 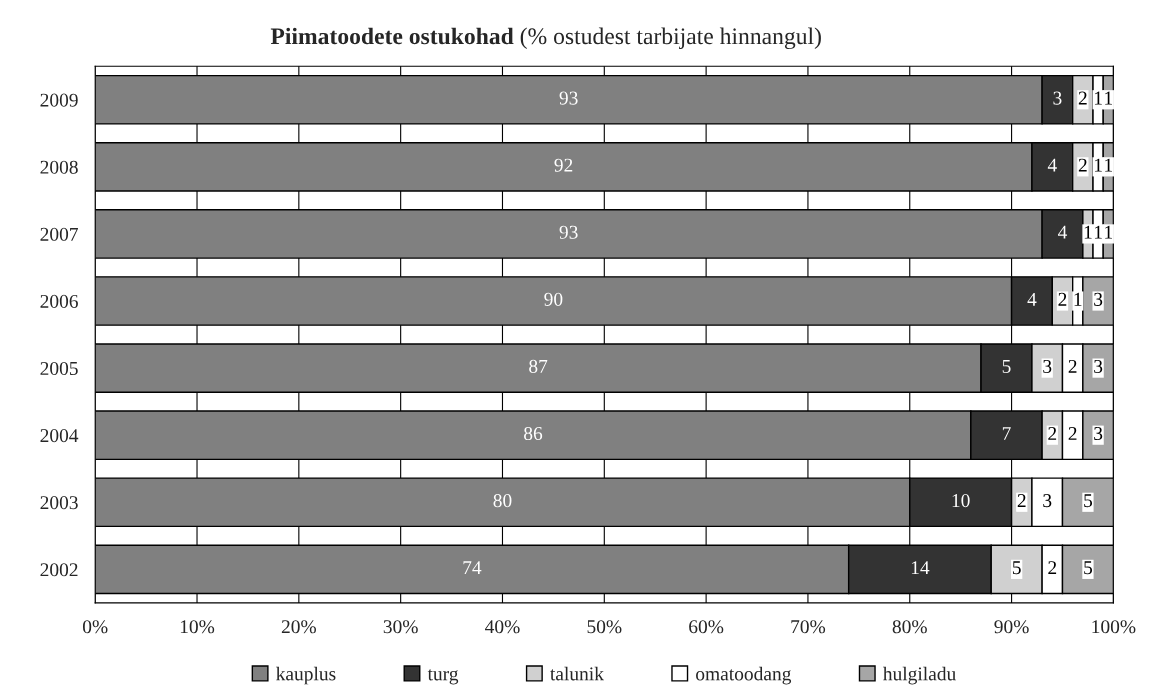 I want to click on x-tick-label: 70%, so click(x=808, y=627).